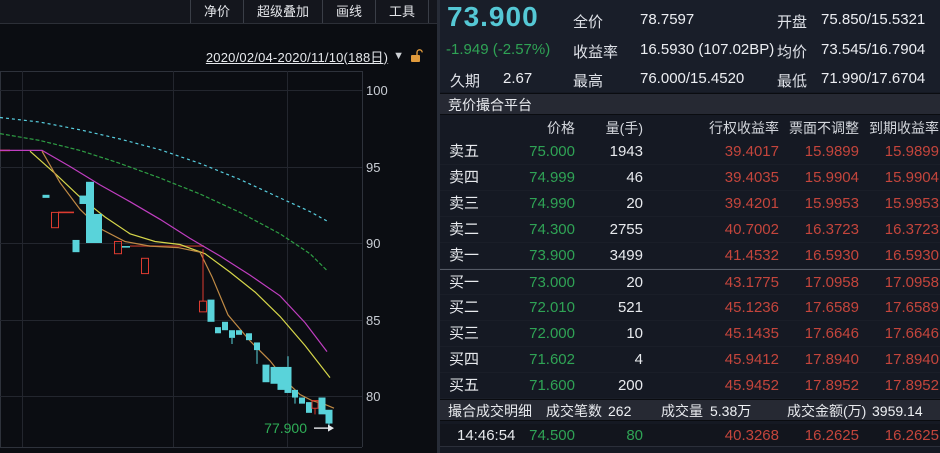 The width and height of the screenshot is (940, 453). What do you see at coordinates (416, 56) in the screenshot?
I see `lock-icon` at bounding box center [416, 56].